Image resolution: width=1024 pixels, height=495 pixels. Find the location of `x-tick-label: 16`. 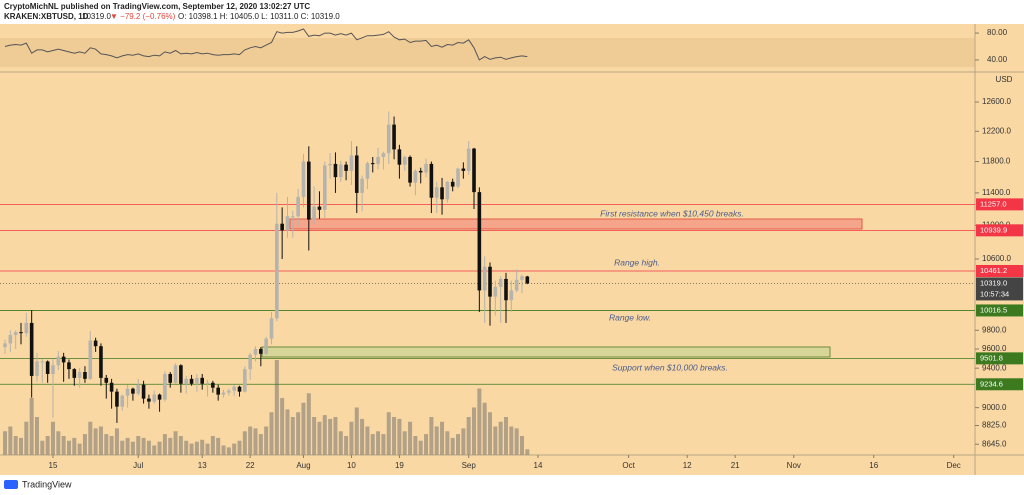

x-tick-label: 16 is located at coordinates (873, 465).